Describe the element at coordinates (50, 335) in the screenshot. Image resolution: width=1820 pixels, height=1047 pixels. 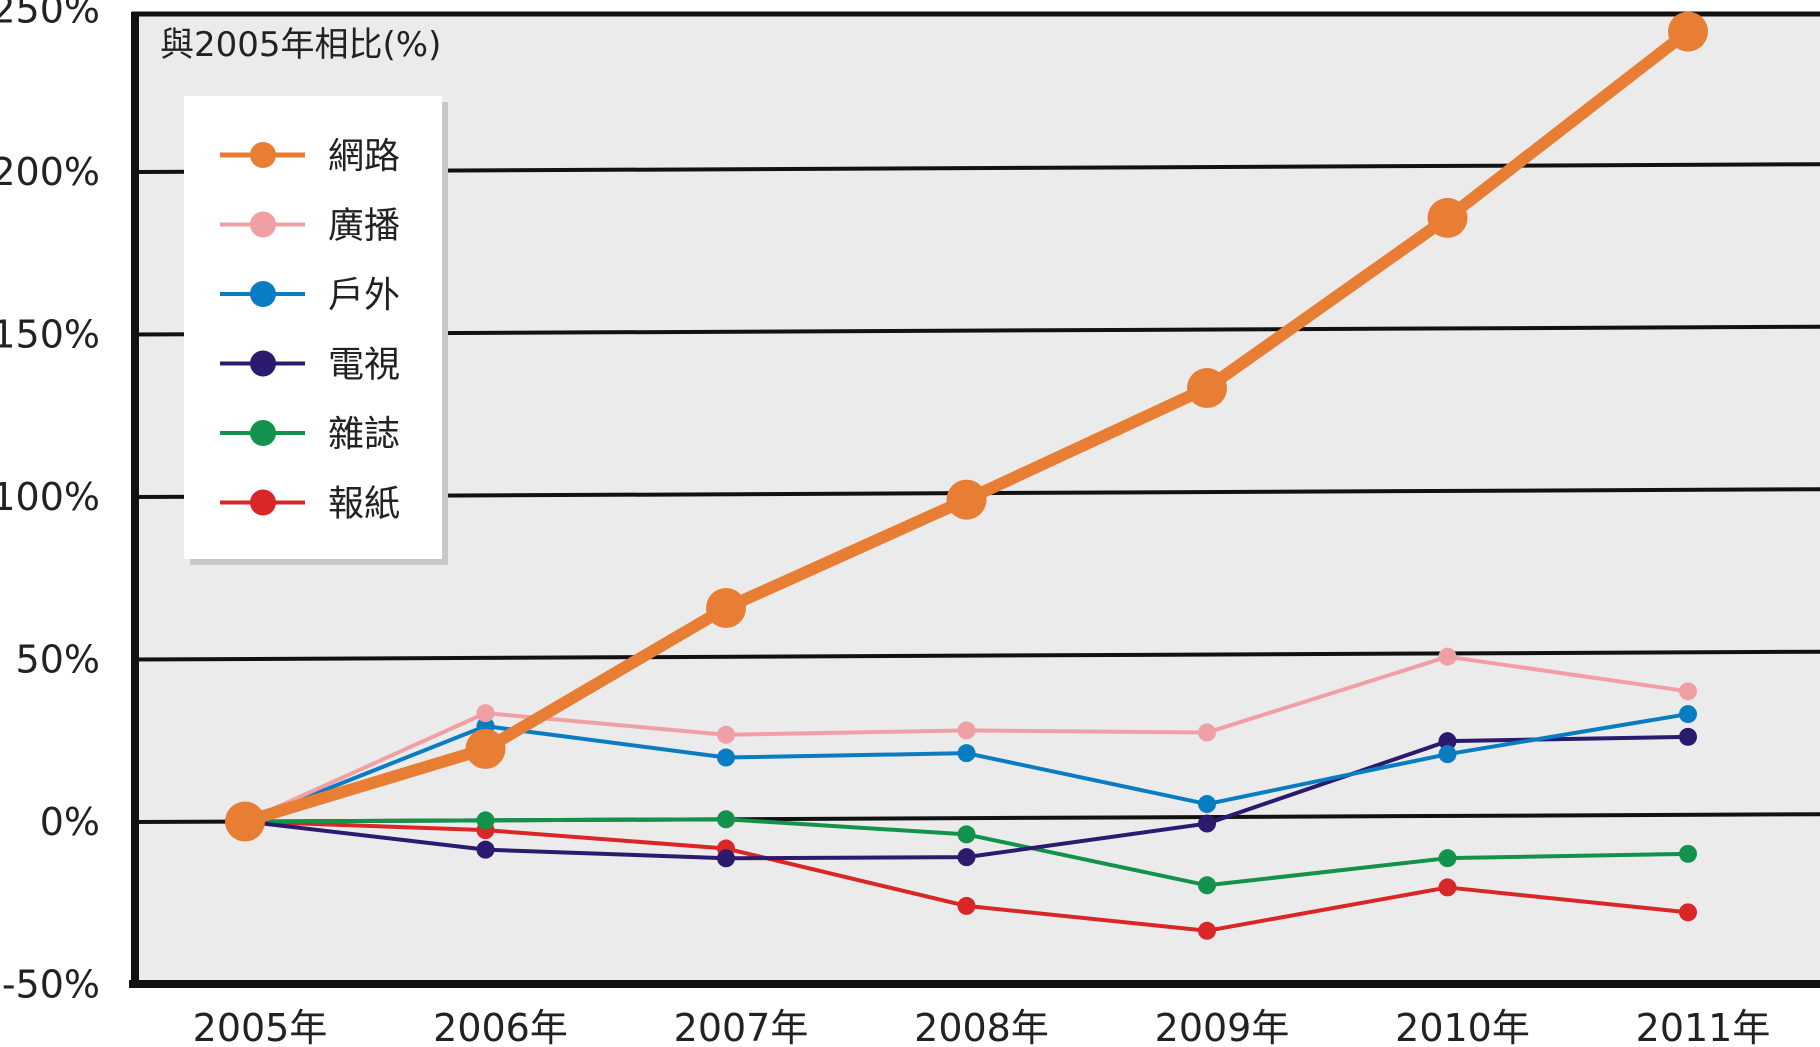
I see `y-tick-label: 150%` at that location.